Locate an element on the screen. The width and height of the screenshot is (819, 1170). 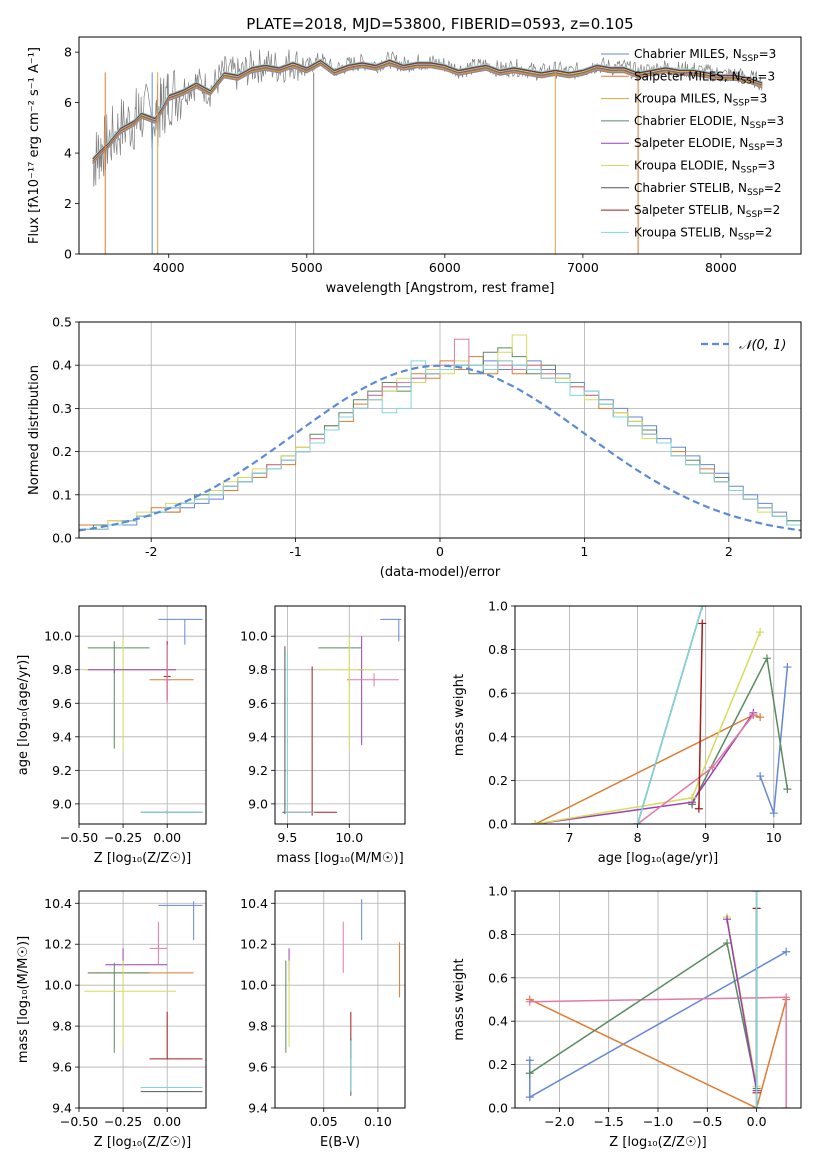
histogram-step is located at coordinates (440, 445).